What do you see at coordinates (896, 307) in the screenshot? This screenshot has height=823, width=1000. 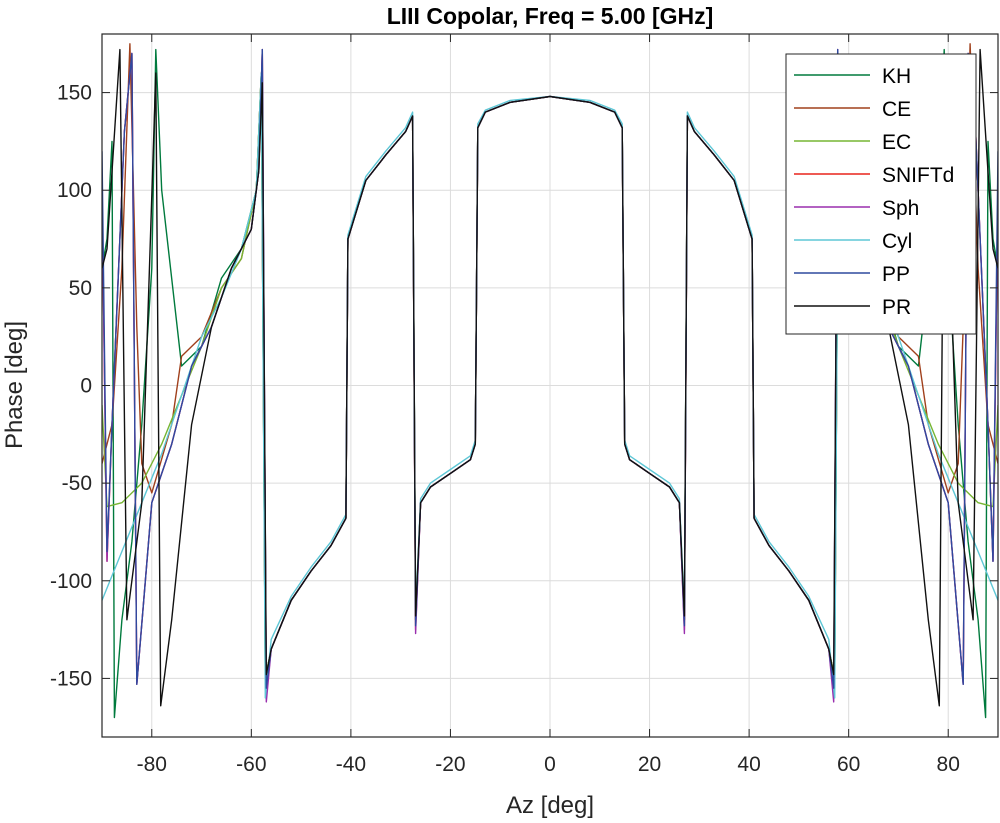 I see `legend-entry: PR` at bounding box center [896, 307].